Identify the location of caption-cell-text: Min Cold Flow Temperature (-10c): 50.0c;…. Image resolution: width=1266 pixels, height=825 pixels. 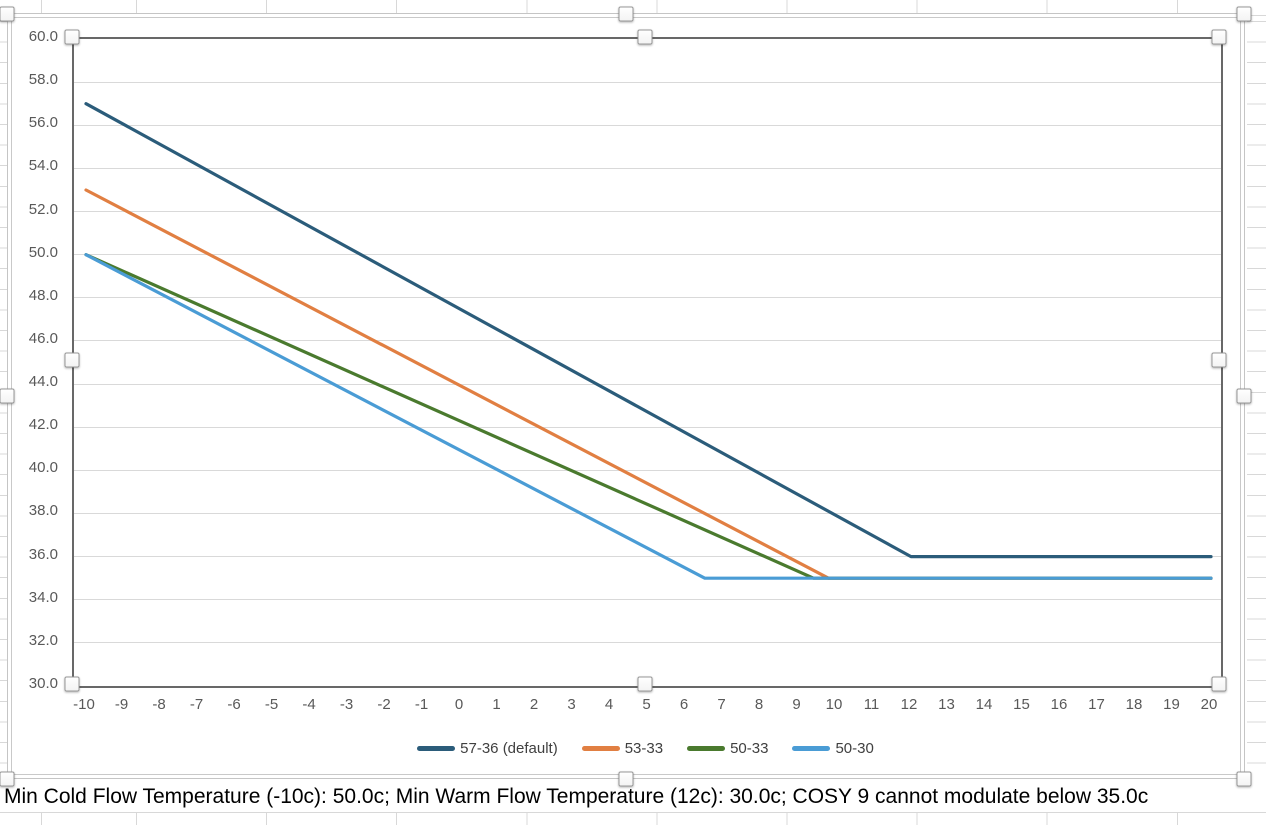
(576, 796).